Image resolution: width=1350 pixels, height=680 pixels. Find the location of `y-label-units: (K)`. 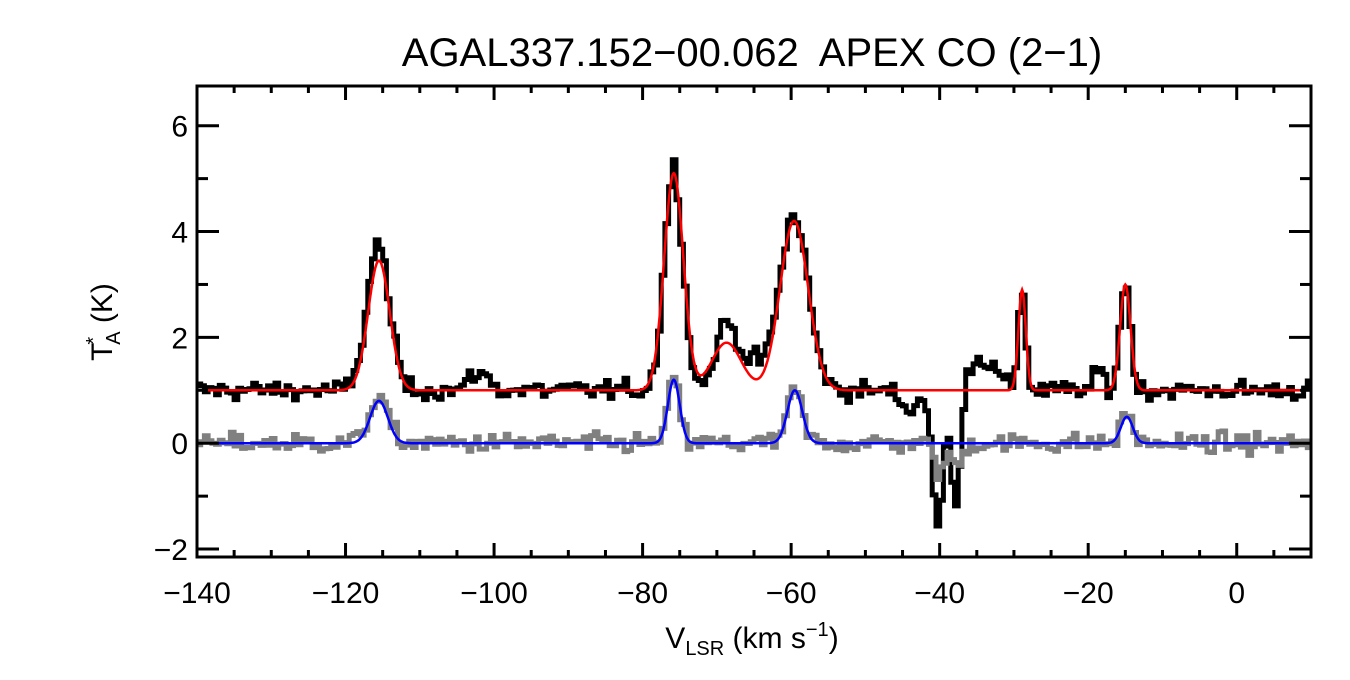

y-label-units: (K) is located at coordinates (102, 307).